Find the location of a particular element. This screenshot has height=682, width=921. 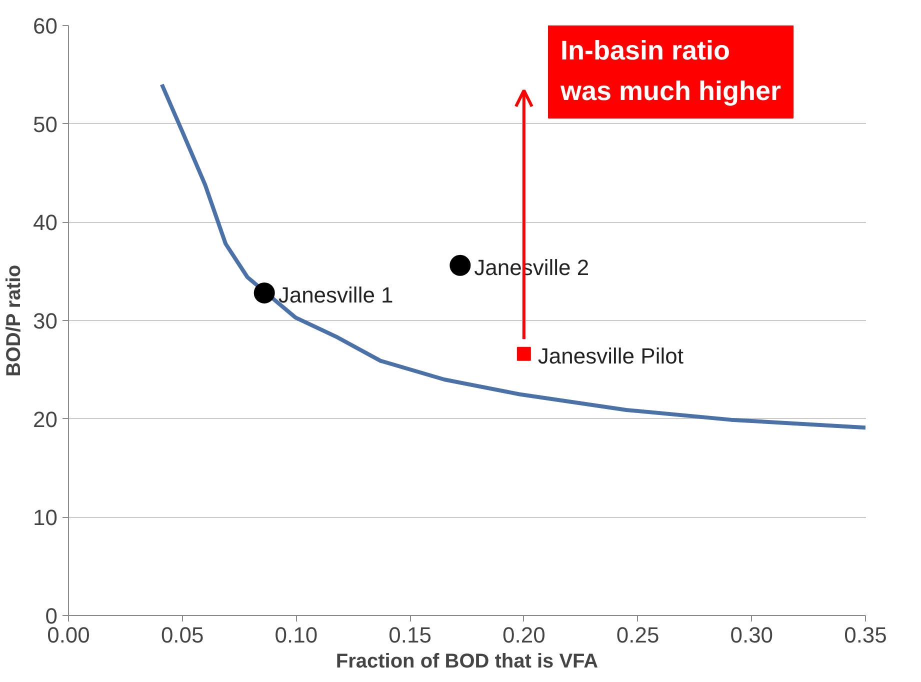

y-tick-label: 60 is located at coordinates (45, 26).